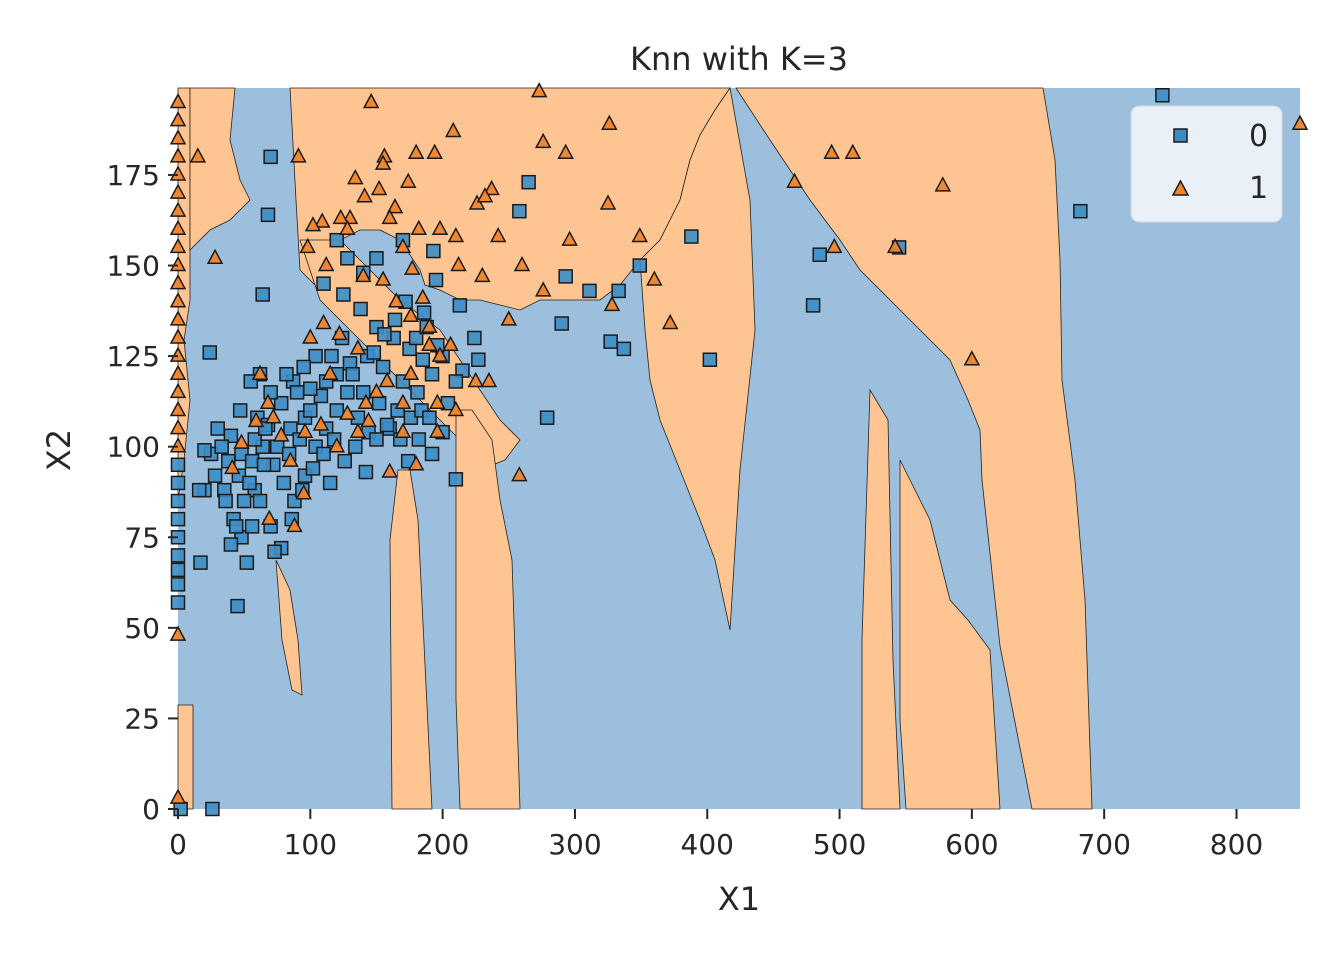  What do you see at coordinates (1236, 844) in the screenshot?
I see `x-tick-label: 800` at bounding box center [1236, 844].